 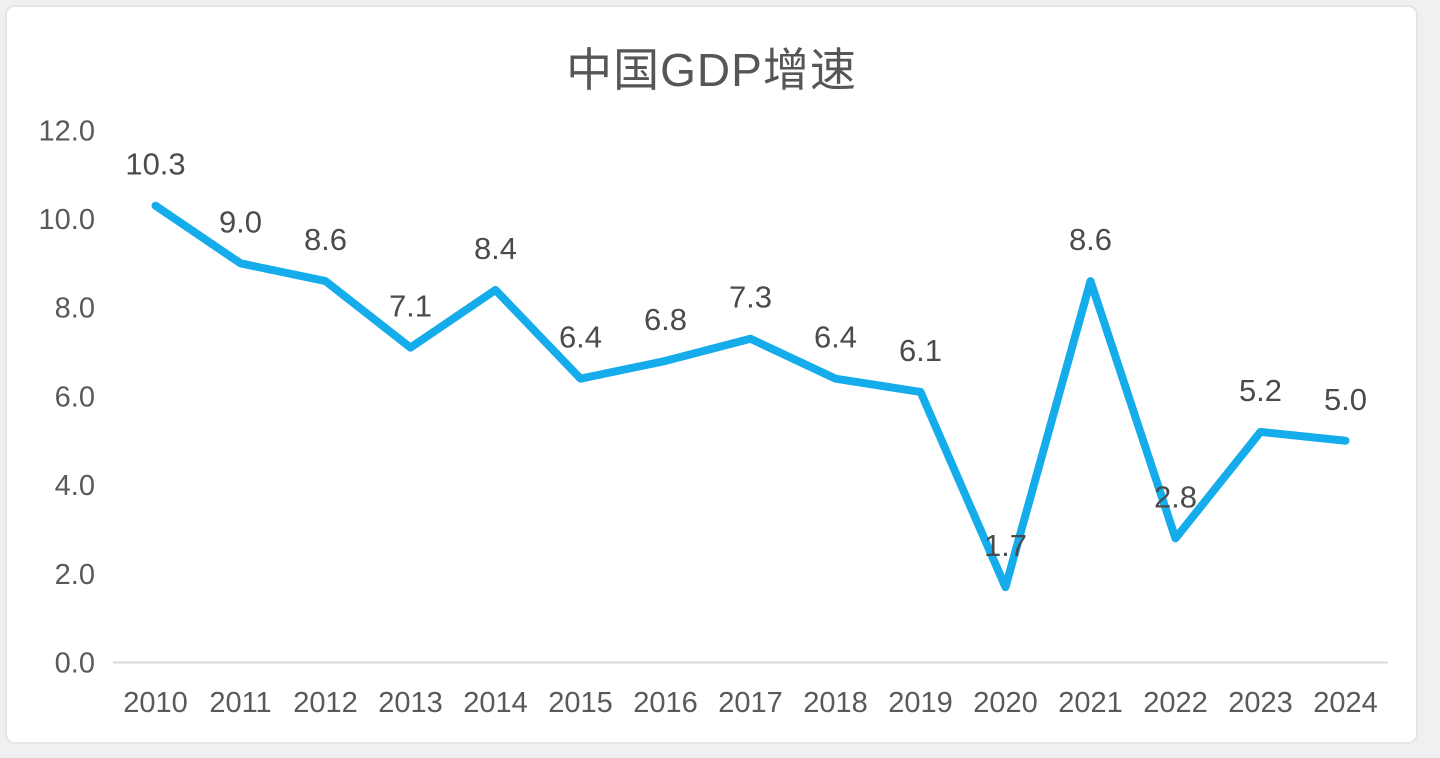 What do you see at coordinates (665, 319) in the screenshot?
I see `data-label: 6.8` at bounding box center [665, 319].